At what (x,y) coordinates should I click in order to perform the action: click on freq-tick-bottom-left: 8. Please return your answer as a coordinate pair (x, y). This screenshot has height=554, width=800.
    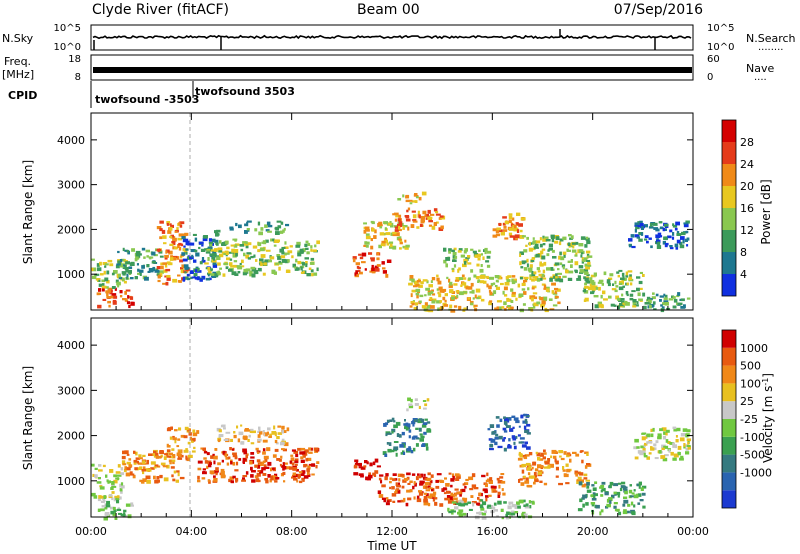
    Looking at the image, I should click on (78, 77).